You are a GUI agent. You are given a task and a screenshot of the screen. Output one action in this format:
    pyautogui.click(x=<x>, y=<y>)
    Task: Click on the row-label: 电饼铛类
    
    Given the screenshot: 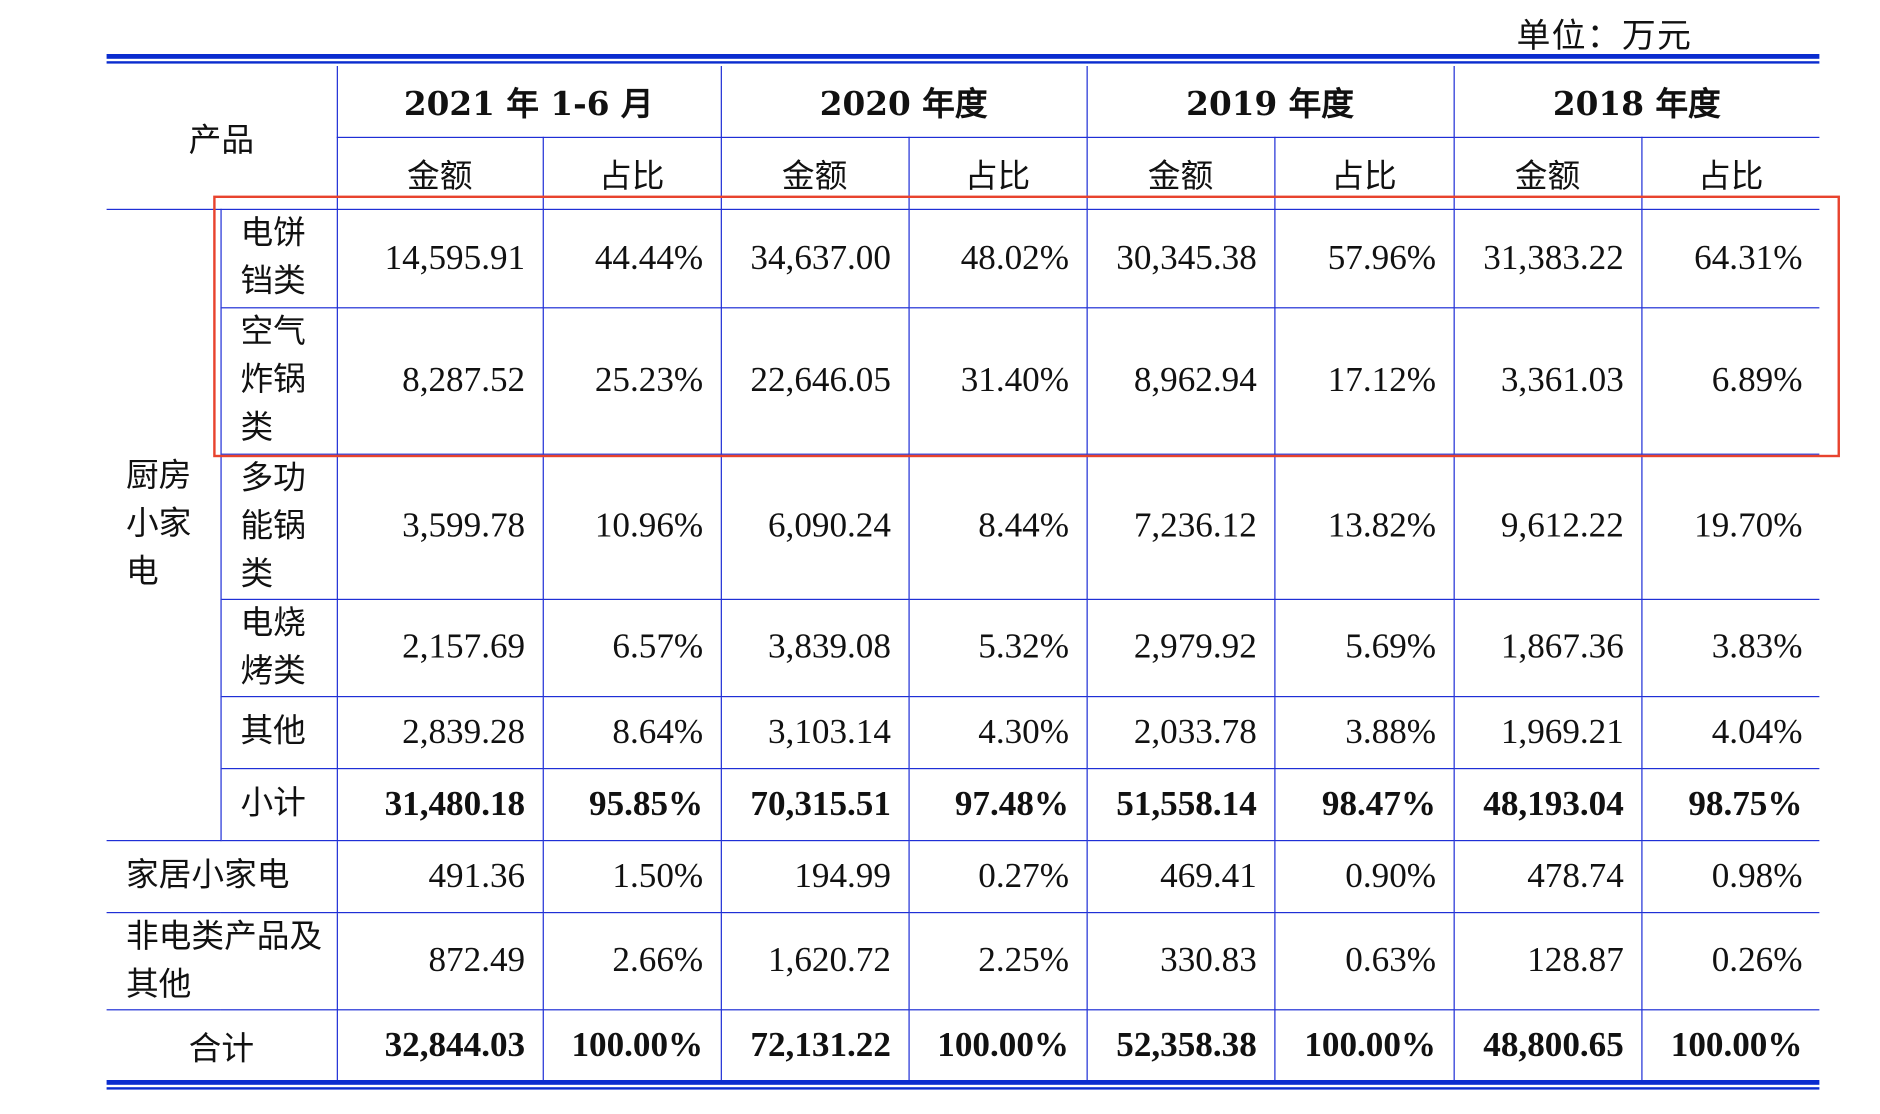 What is the action you would take?
    pyautogui.click(x=278, y=258)
    